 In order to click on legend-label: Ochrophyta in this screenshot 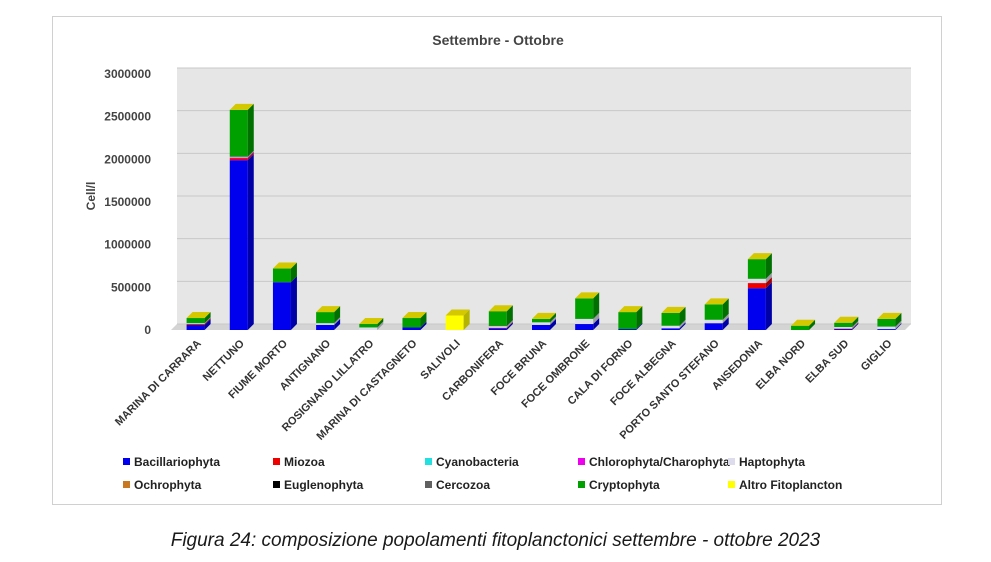, I will do `click(168, 485)`.